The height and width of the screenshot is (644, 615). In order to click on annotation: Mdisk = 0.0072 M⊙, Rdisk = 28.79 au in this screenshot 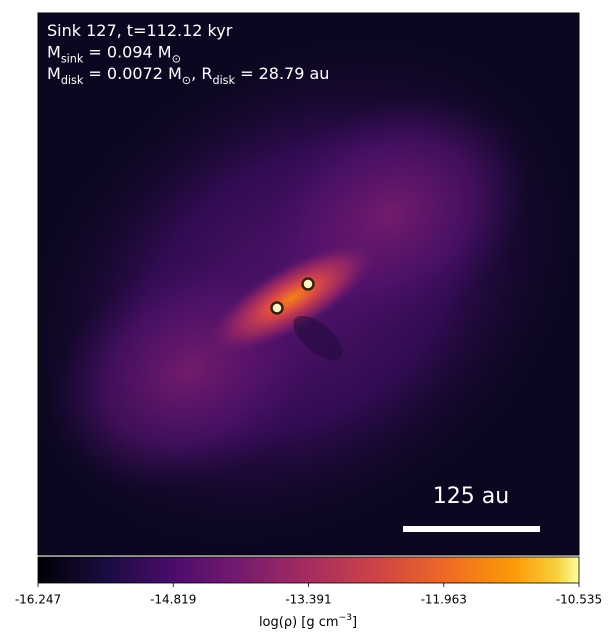, I will do `click(188, 75)`.